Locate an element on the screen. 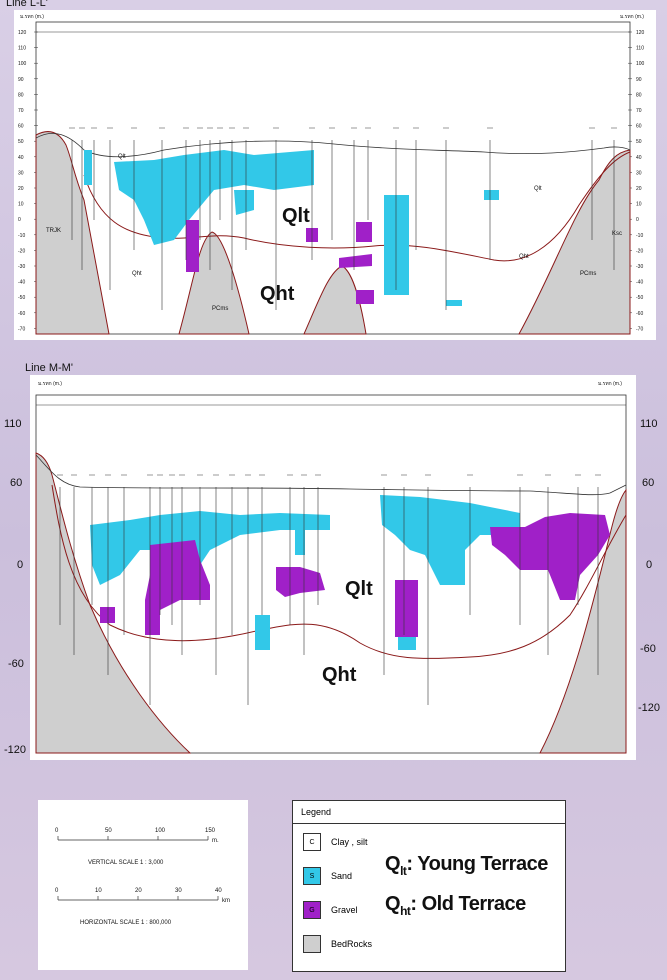 The height and width of the screenshot is (980, 667). section1-label-qlt-a: Qlt is located at coordinates (538, 189).